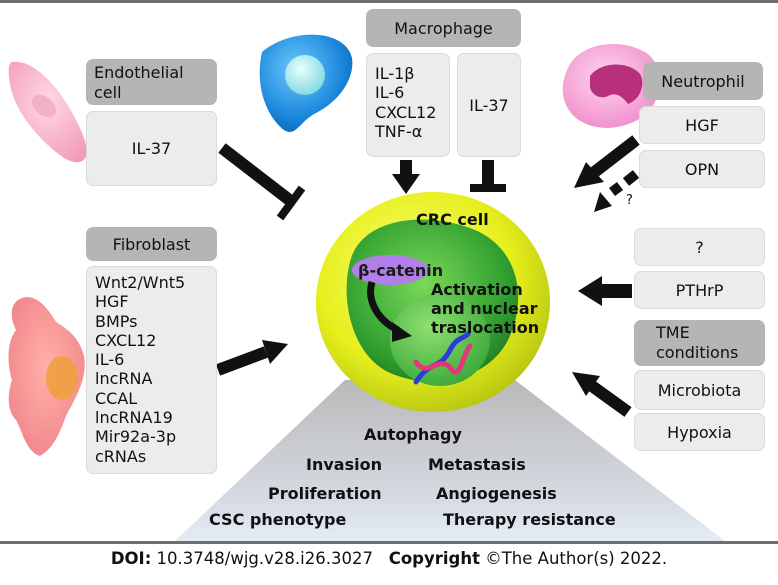 This screenshot has width=778, height=585. I want to click on unknown-title: ?, so click(699, 247).